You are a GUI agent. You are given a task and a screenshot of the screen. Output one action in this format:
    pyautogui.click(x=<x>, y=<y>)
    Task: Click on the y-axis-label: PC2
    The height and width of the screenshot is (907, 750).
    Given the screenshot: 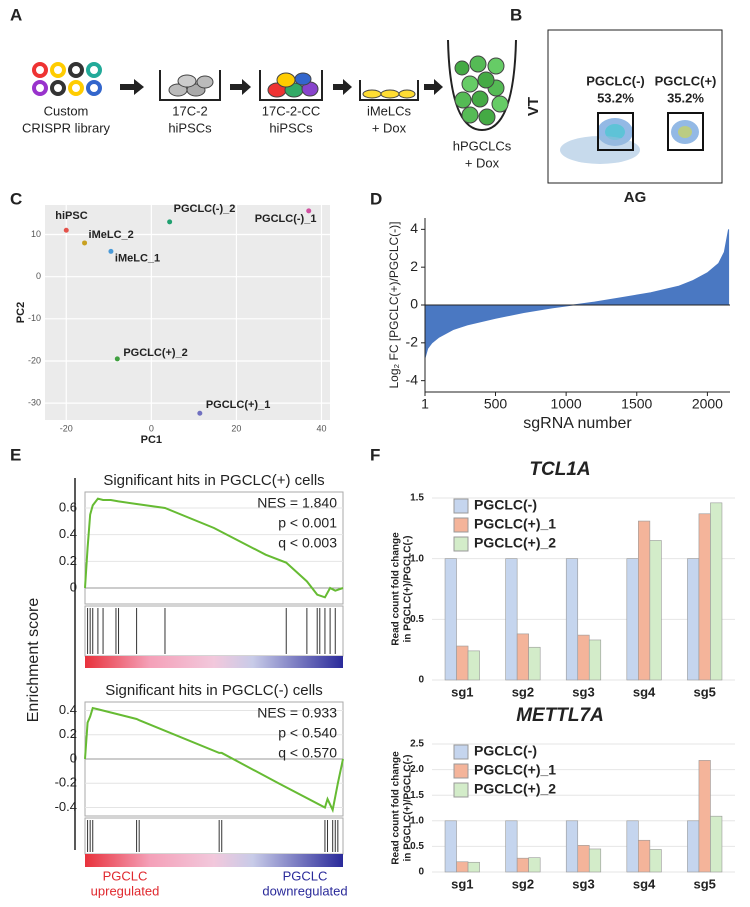 What is the action you would take?
    pyautogui.click(x=21, y=312)
    